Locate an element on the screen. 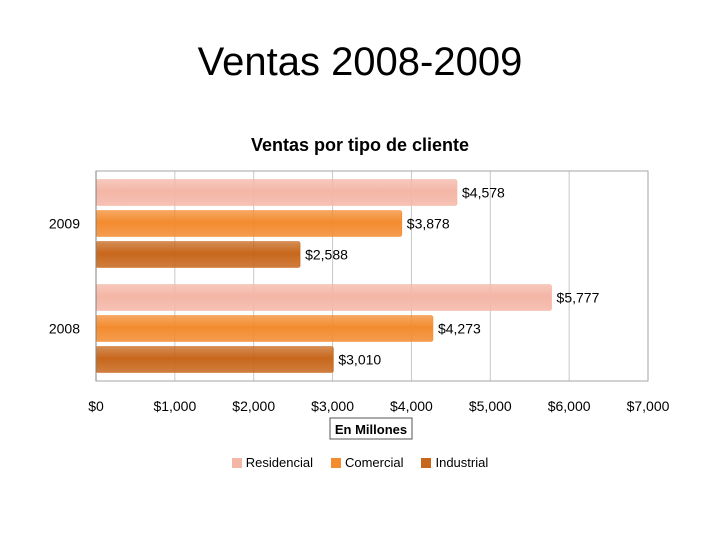 Image resolution: width=720 pixels, height=540 pixels. legend-label: Residencial is located at coordinates (279, 462).